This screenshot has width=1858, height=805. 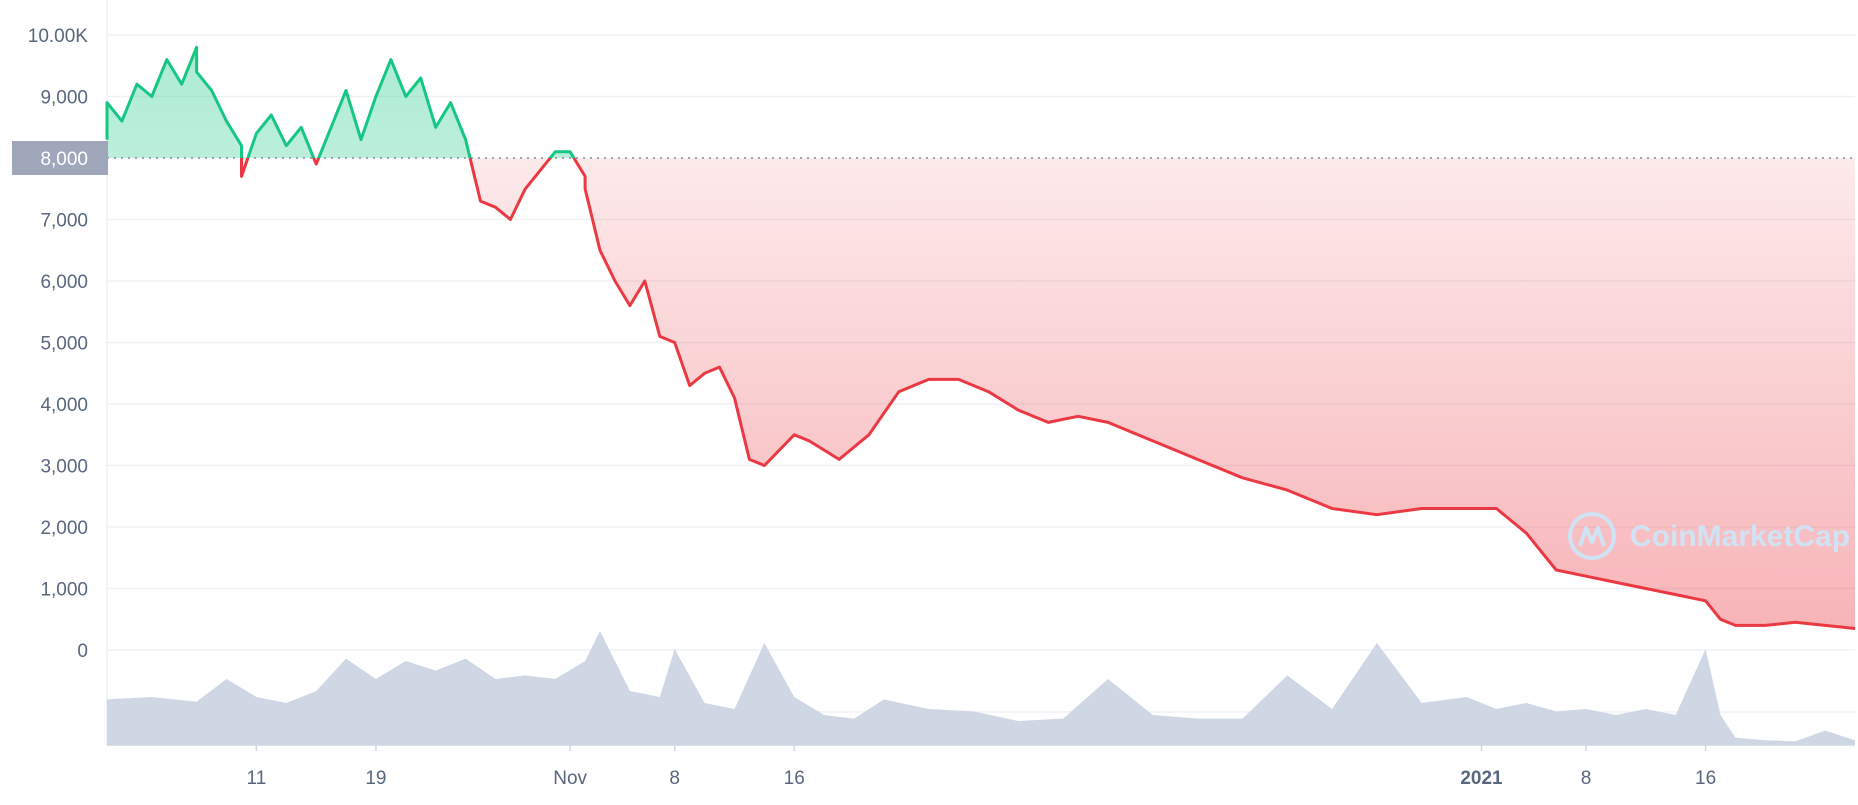 What do you see at coordinates (64, 282) in the screenshot?
I see `y-tick-label: 6,000` at bounding box center [64, 282].